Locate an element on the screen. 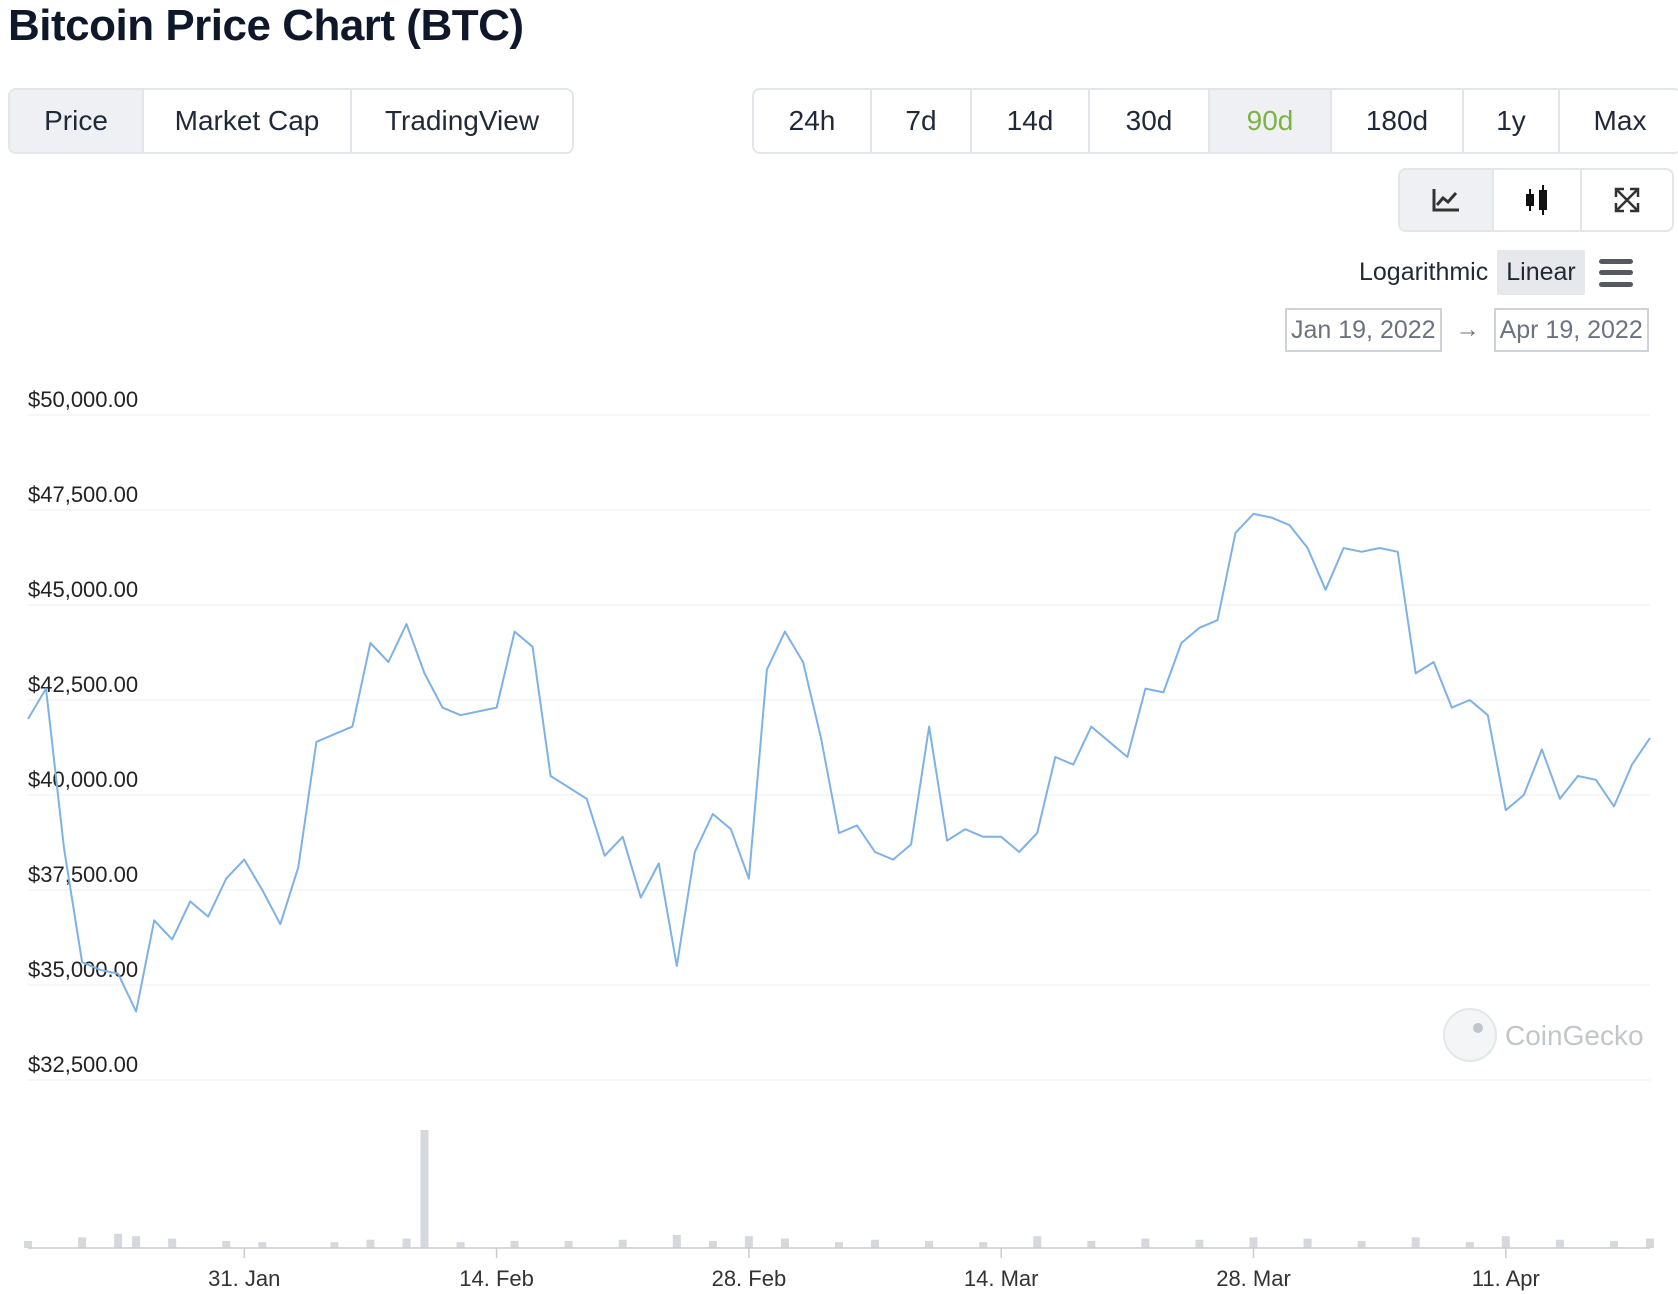 This screenshot has width=1678, height=1294. range-tab-group: 24h 7d 14d 30d 90d 180d 1y Max is located at coordinates (1215, 121).